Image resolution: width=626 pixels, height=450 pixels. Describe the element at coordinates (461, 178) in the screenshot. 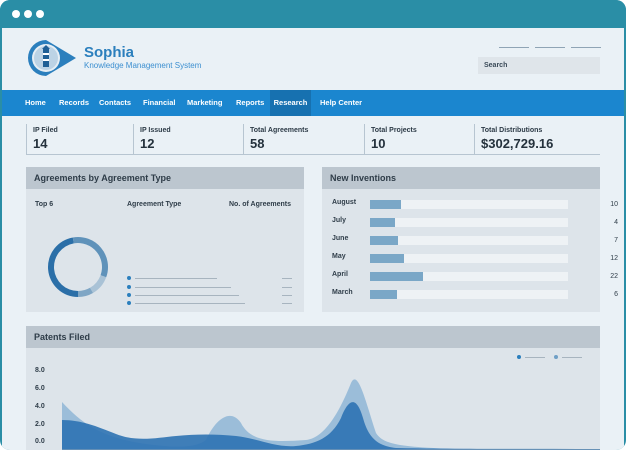

I see `inventions-panel-title: New Inventions` at that location.